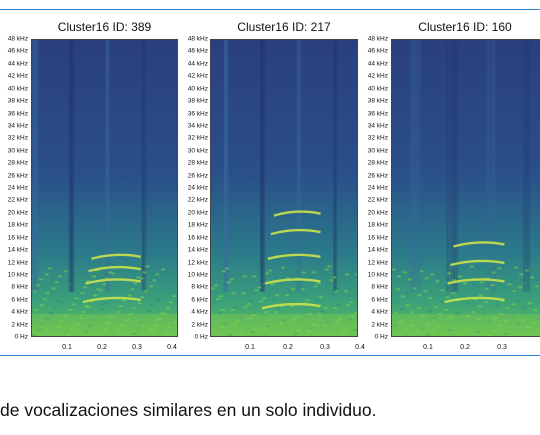 This screenshot has width=540, height=435. Describe the element at coordinates (502, 347) in the screenshot. I see `x-tick-label: 0.3` at that location.